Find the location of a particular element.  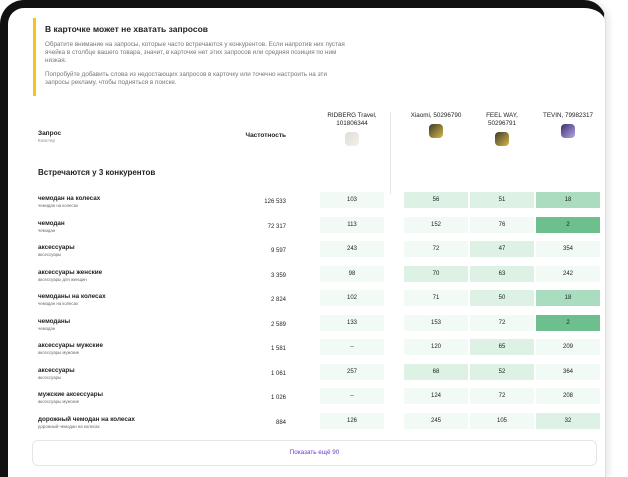

query-cell: мужские аксессуары аксессуары мужские is located at coordinates (70, 397).